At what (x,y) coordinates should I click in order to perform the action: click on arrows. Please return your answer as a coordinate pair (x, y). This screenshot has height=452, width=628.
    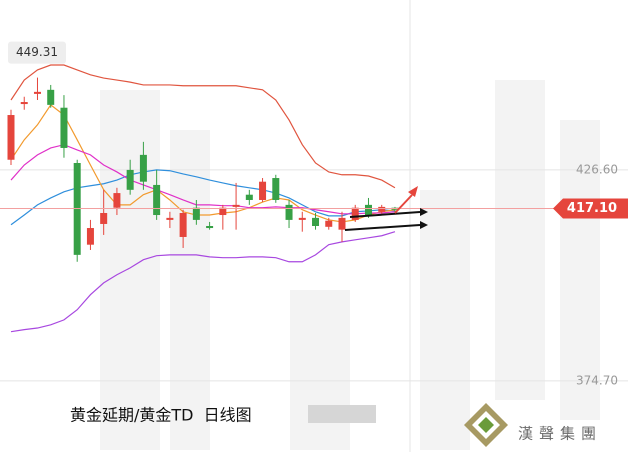
    Looking at the image, I should click on (386, 208).